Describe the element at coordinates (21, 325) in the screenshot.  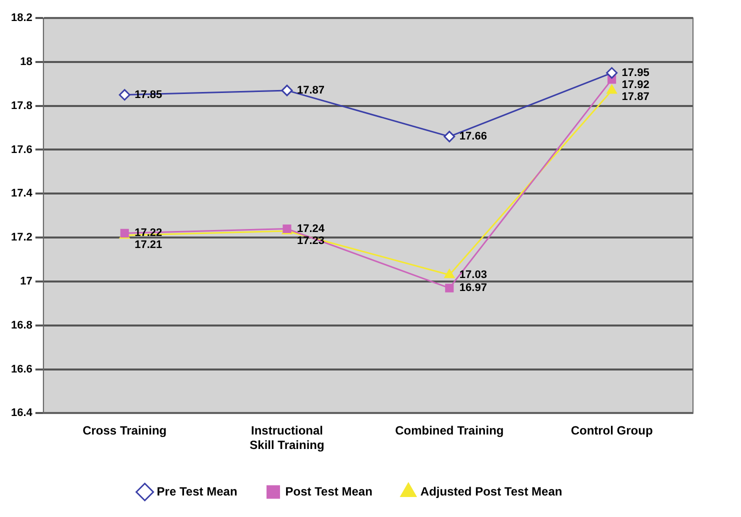
I see `y-tick-label: 16.8` at that location.